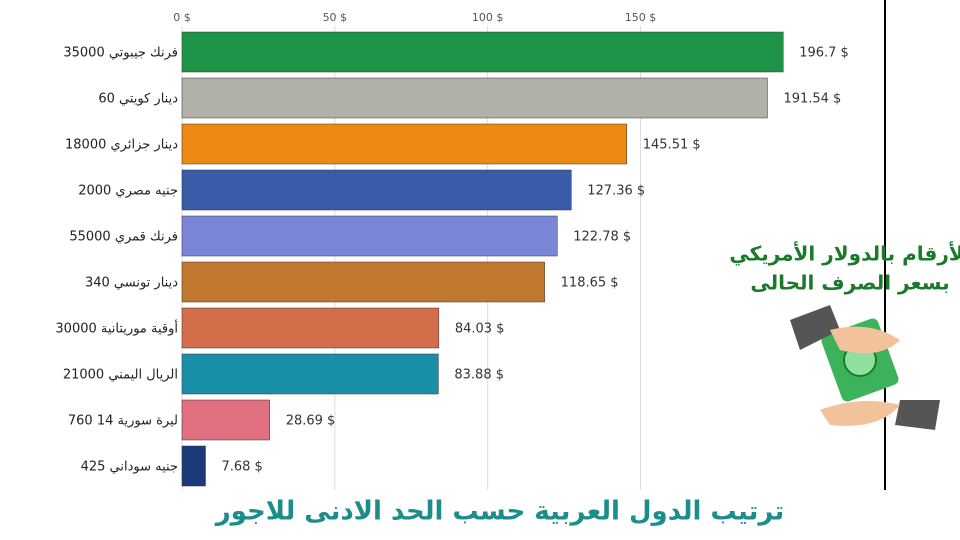  I want to click on category-label: دينار تونسي 340, so click(131, 283).